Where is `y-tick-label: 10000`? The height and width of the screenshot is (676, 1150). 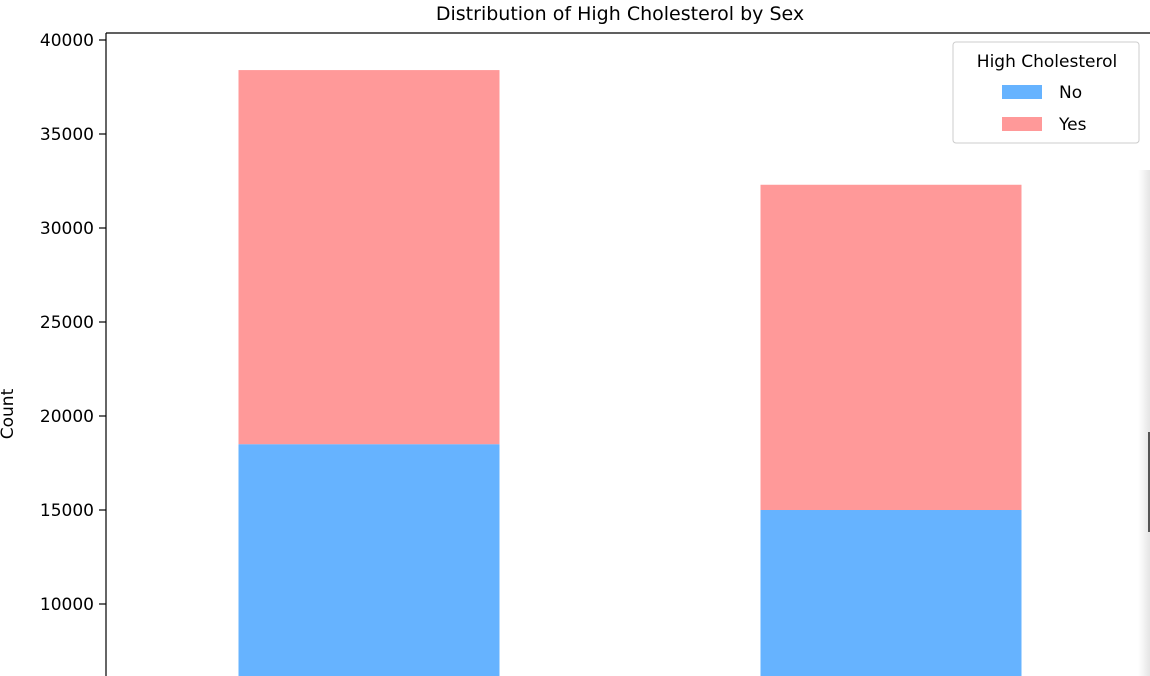 y-tick-label: 10000 is located at coordinates (67, 605).